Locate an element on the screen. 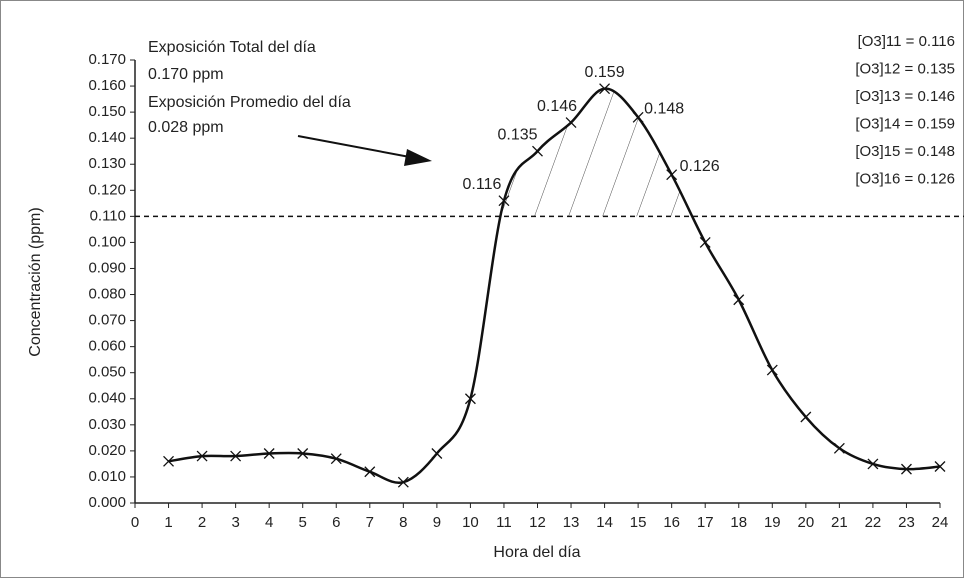  legend-line: [O3]14 = 0.159 is located at coordinates (905, 123).